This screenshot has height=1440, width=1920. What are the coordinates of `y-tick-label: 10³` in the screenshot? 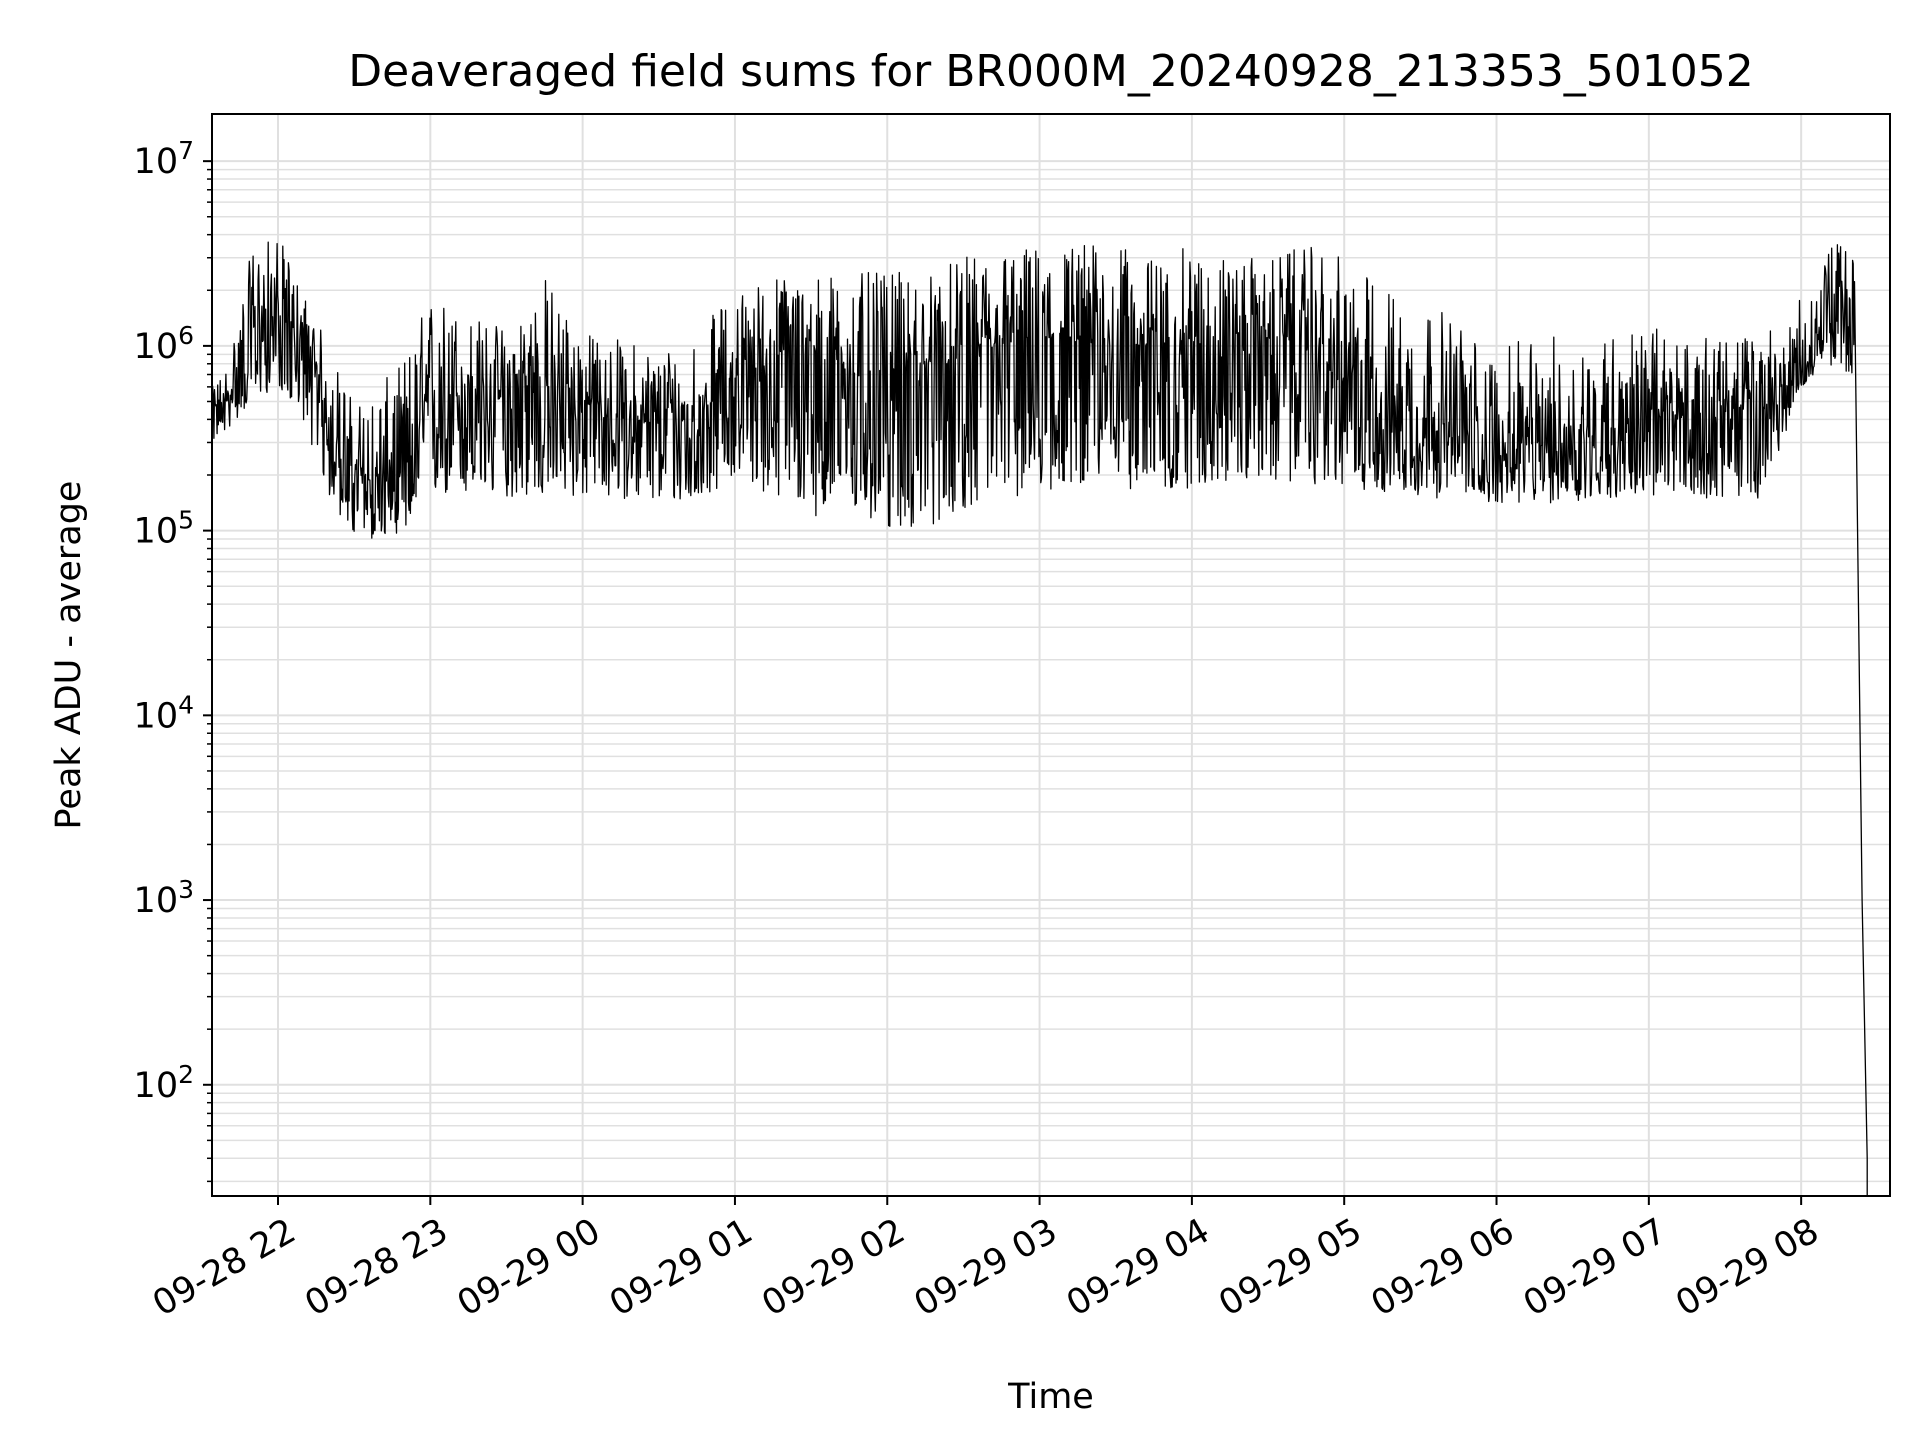 It's located at (164, 898).